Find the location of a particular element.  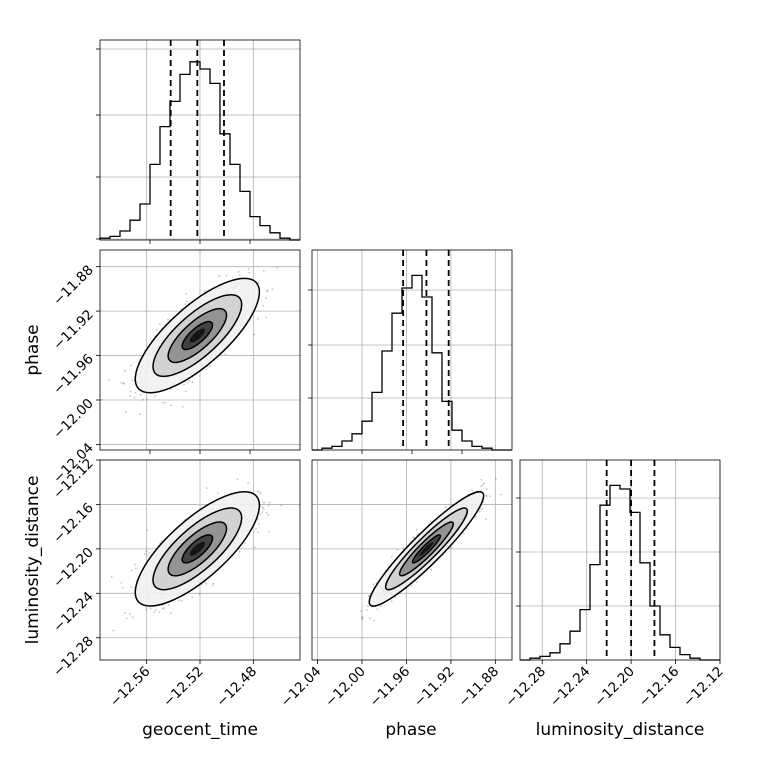

histogram-axes-frame is located at coordinates (620, 560).